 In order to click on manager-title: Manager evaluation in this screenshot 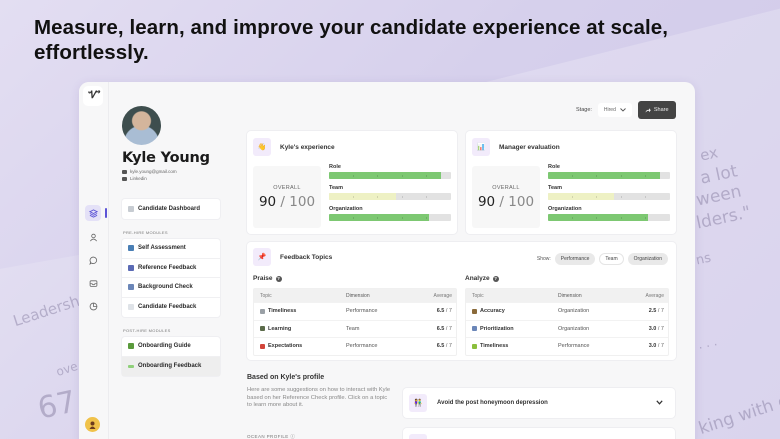, I will do `click(529, 147)`.